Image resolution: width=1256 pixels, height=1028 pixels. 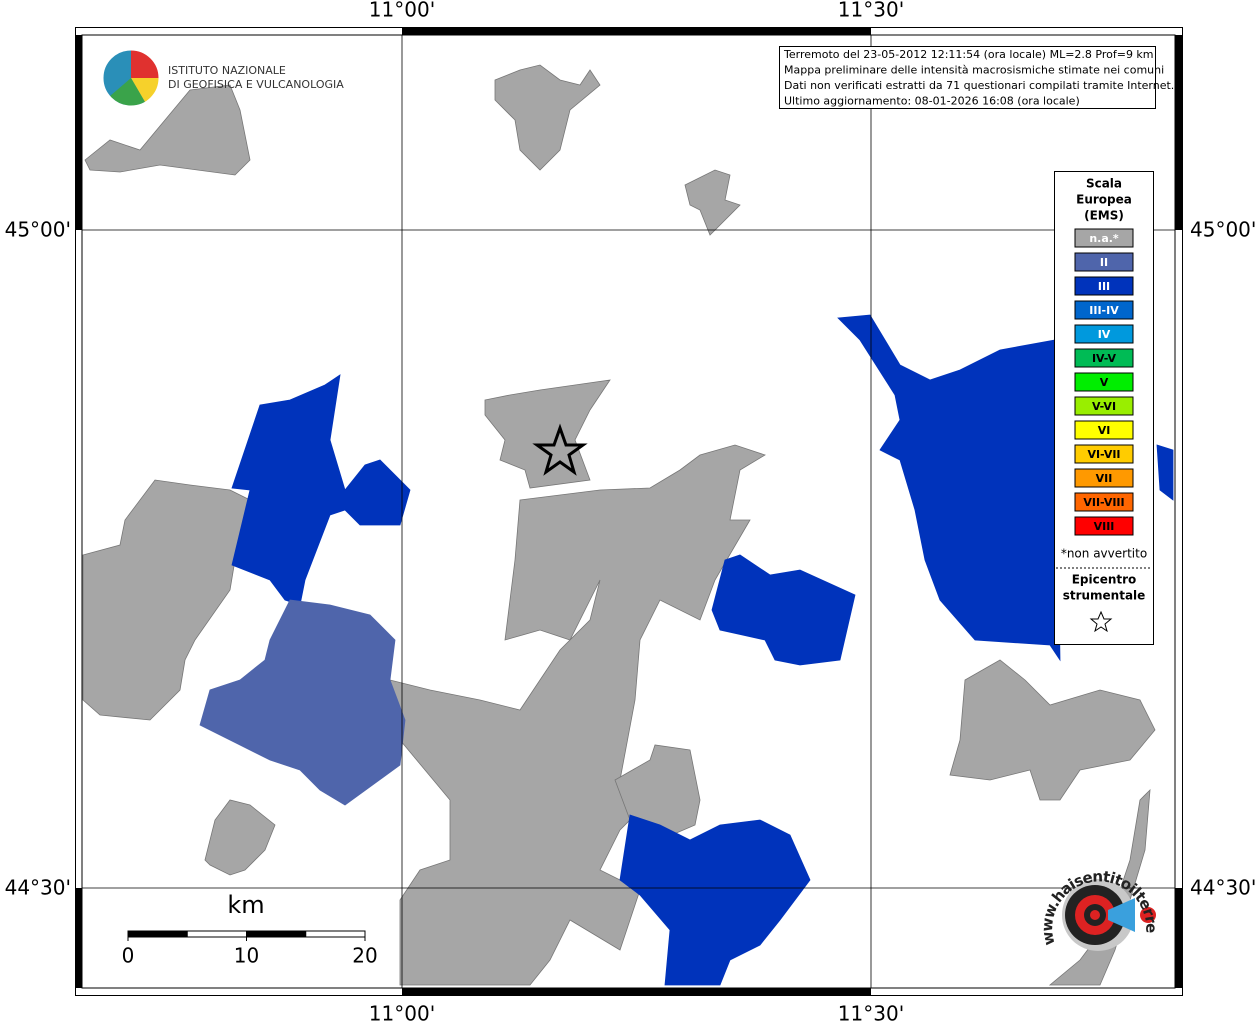 What do you see at coordinates (245, 905) in the screenshot?
I see `scale-unit: km` at bounding box center [245, 905].